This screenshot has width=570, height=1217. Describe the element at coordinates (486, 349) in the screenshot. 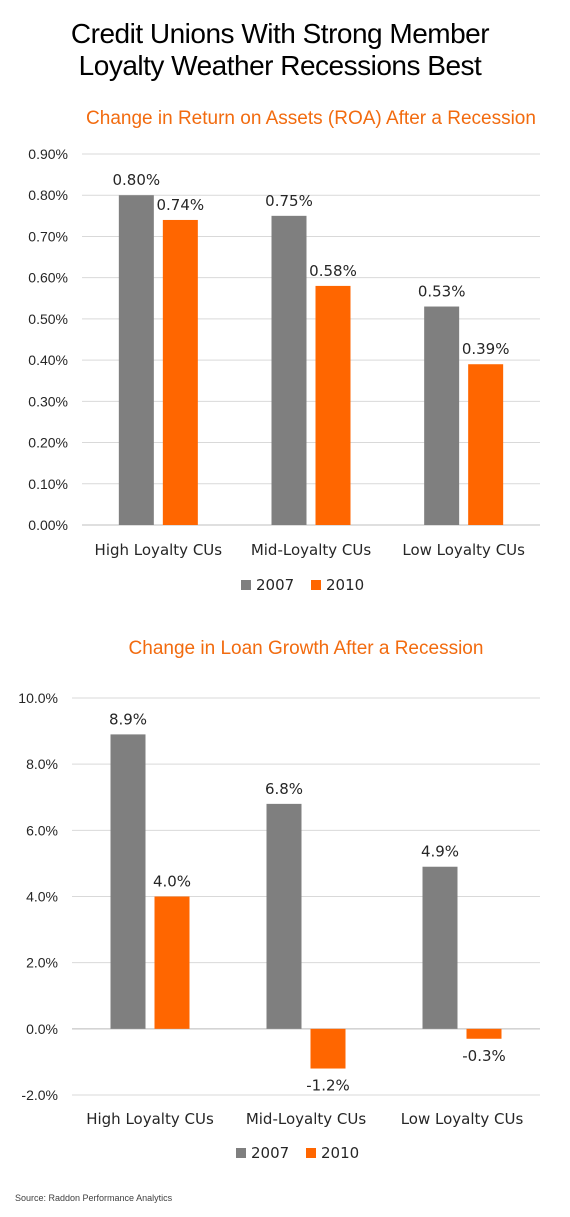

I see `data-label: 0.39%` at that location.